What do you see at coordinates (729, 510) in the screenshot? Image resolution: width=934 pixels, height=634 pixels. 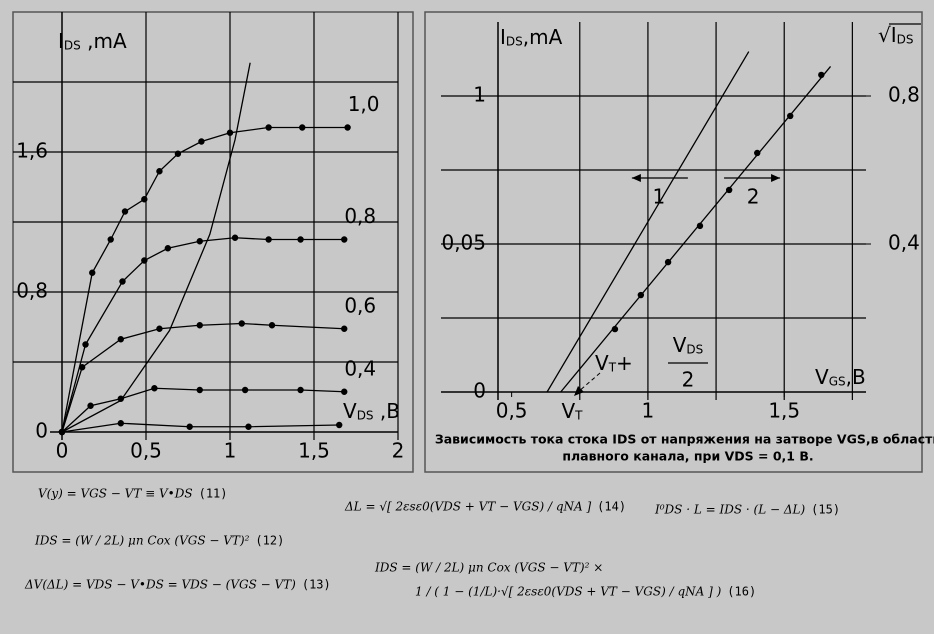 I see `formula: I⁰DS · L = IDS · (L − ΔL)` at bounding box center [729, 510].